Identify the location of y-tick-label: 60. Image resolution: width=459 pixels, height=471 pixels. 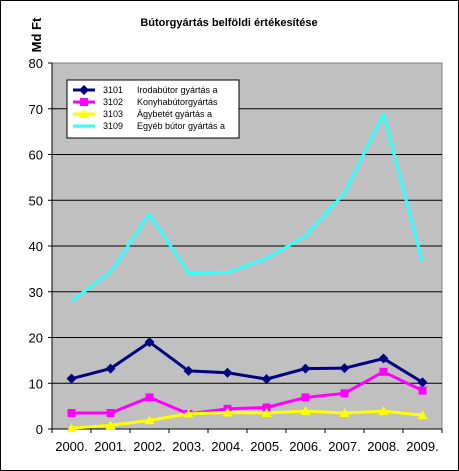
(36, 155).